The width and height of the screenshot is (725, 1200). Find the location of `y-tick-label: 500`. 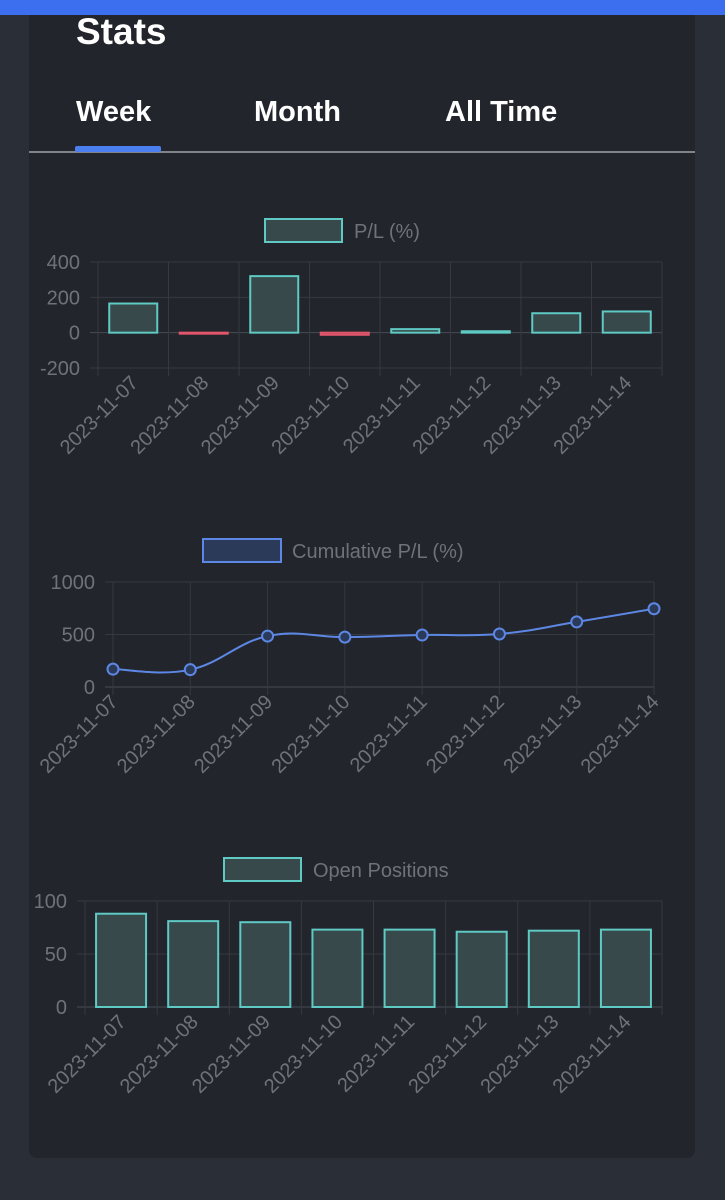

y-tick-label: 500 is located at coordinates (78, 636).